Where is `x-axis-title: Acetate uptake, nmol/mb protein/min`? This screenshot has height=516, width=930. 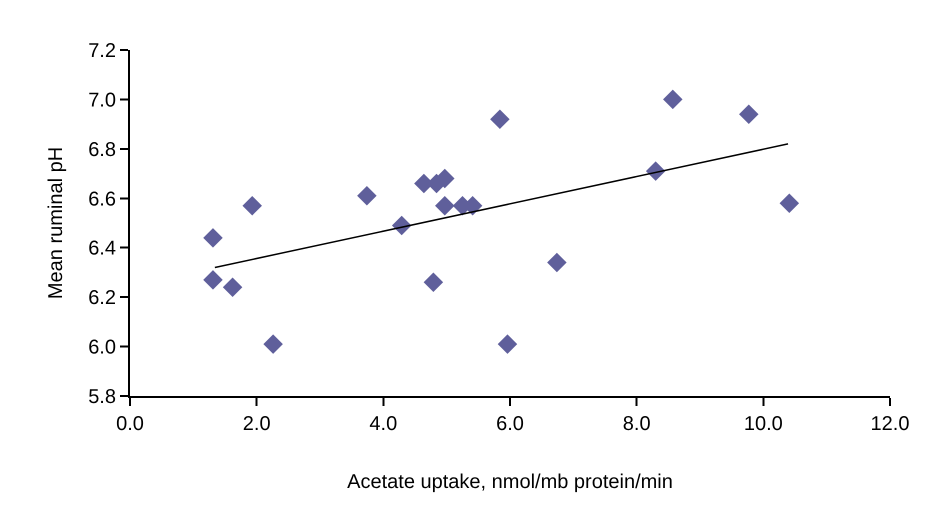
x-axis-title: Acetate uptake, nmol/mb protein/min is located at coordinates (510, 482).